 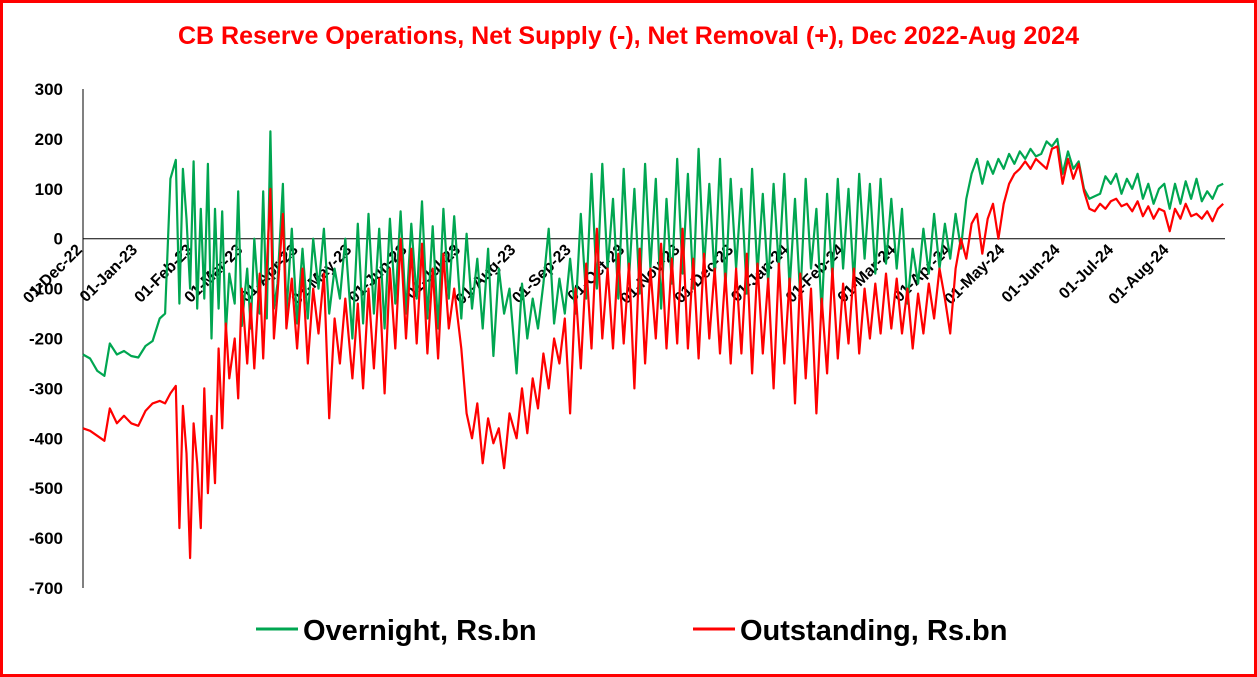 What do you see at coordinates (49, 189) in the screenshot?
I see `y-tick-label: 100` at bounding box center [49, 189].